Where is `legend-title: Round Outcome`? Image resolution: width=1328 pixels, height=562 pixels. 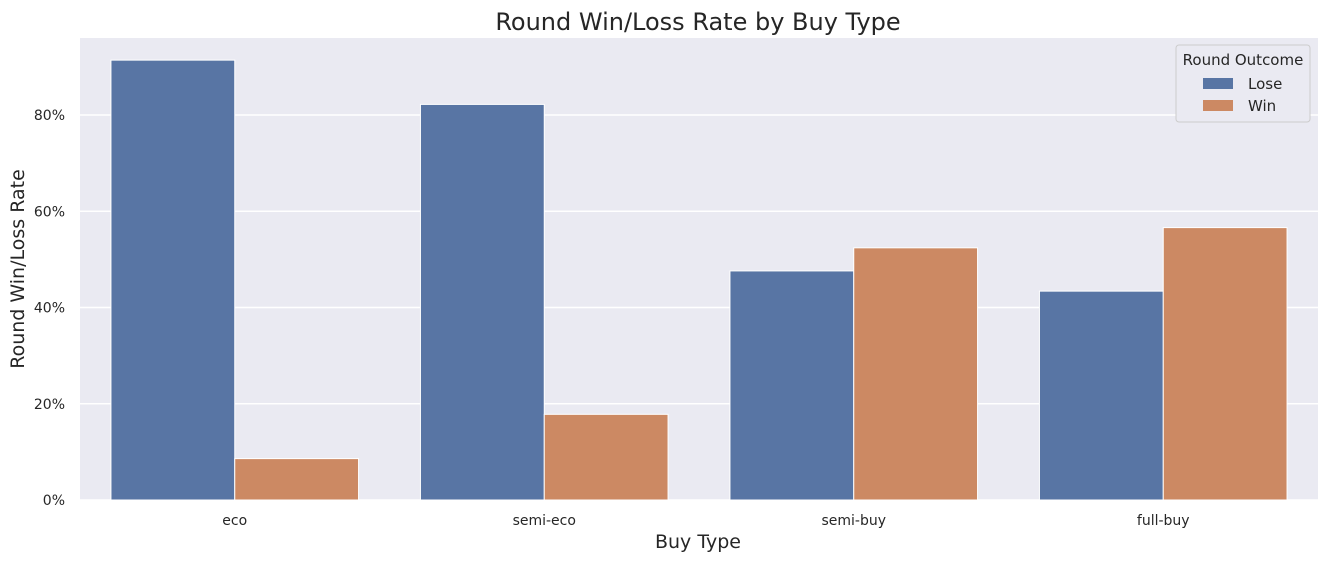 legend-title: Round Outcome is located at coordinates (1243, 60).